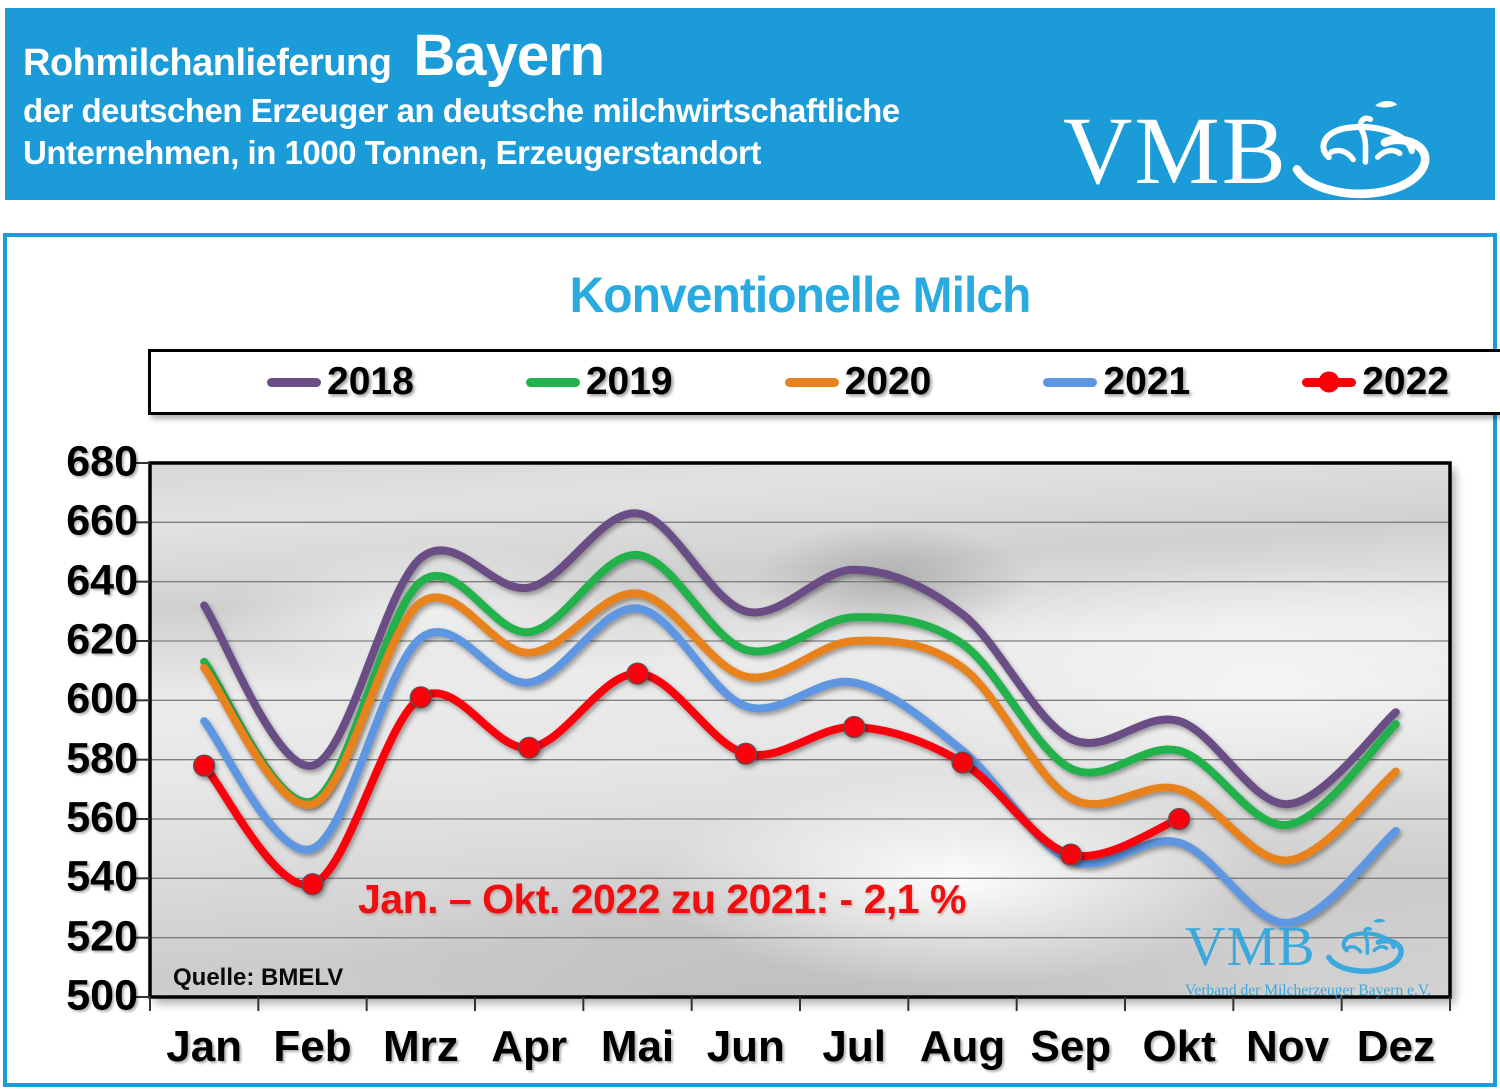 This screenshot has width=1500, height=1090. Describe the element at coordinates (962, 1046) in the screenshot. I see `x-axis-label-aug: Aug` at that location.